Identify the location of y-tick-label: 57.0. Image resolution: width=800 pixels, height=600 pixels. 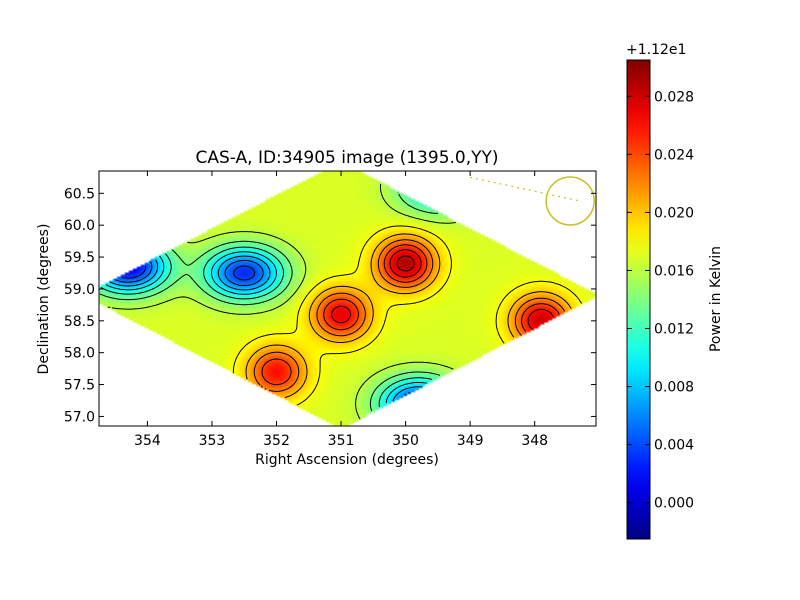
(79, 417).